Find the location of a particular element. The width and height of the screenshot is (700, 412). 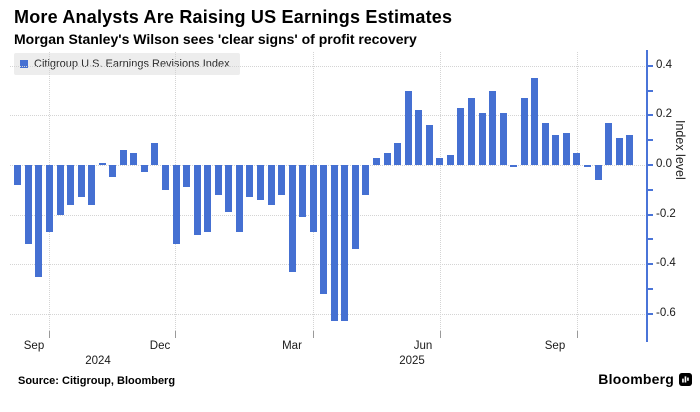

y-axis-title: Index level is located at coordinates (680, 150).